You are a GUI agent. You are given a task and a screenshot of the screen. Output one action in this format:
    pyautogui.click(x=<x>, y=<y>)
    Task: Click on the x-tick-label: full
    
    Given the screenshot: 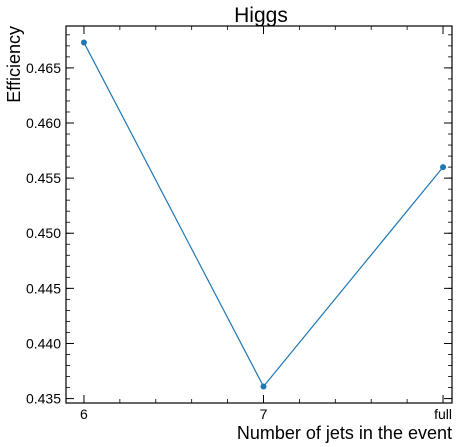 What is the action you would take?
    pyautogui.click(x=443, y=414)
    